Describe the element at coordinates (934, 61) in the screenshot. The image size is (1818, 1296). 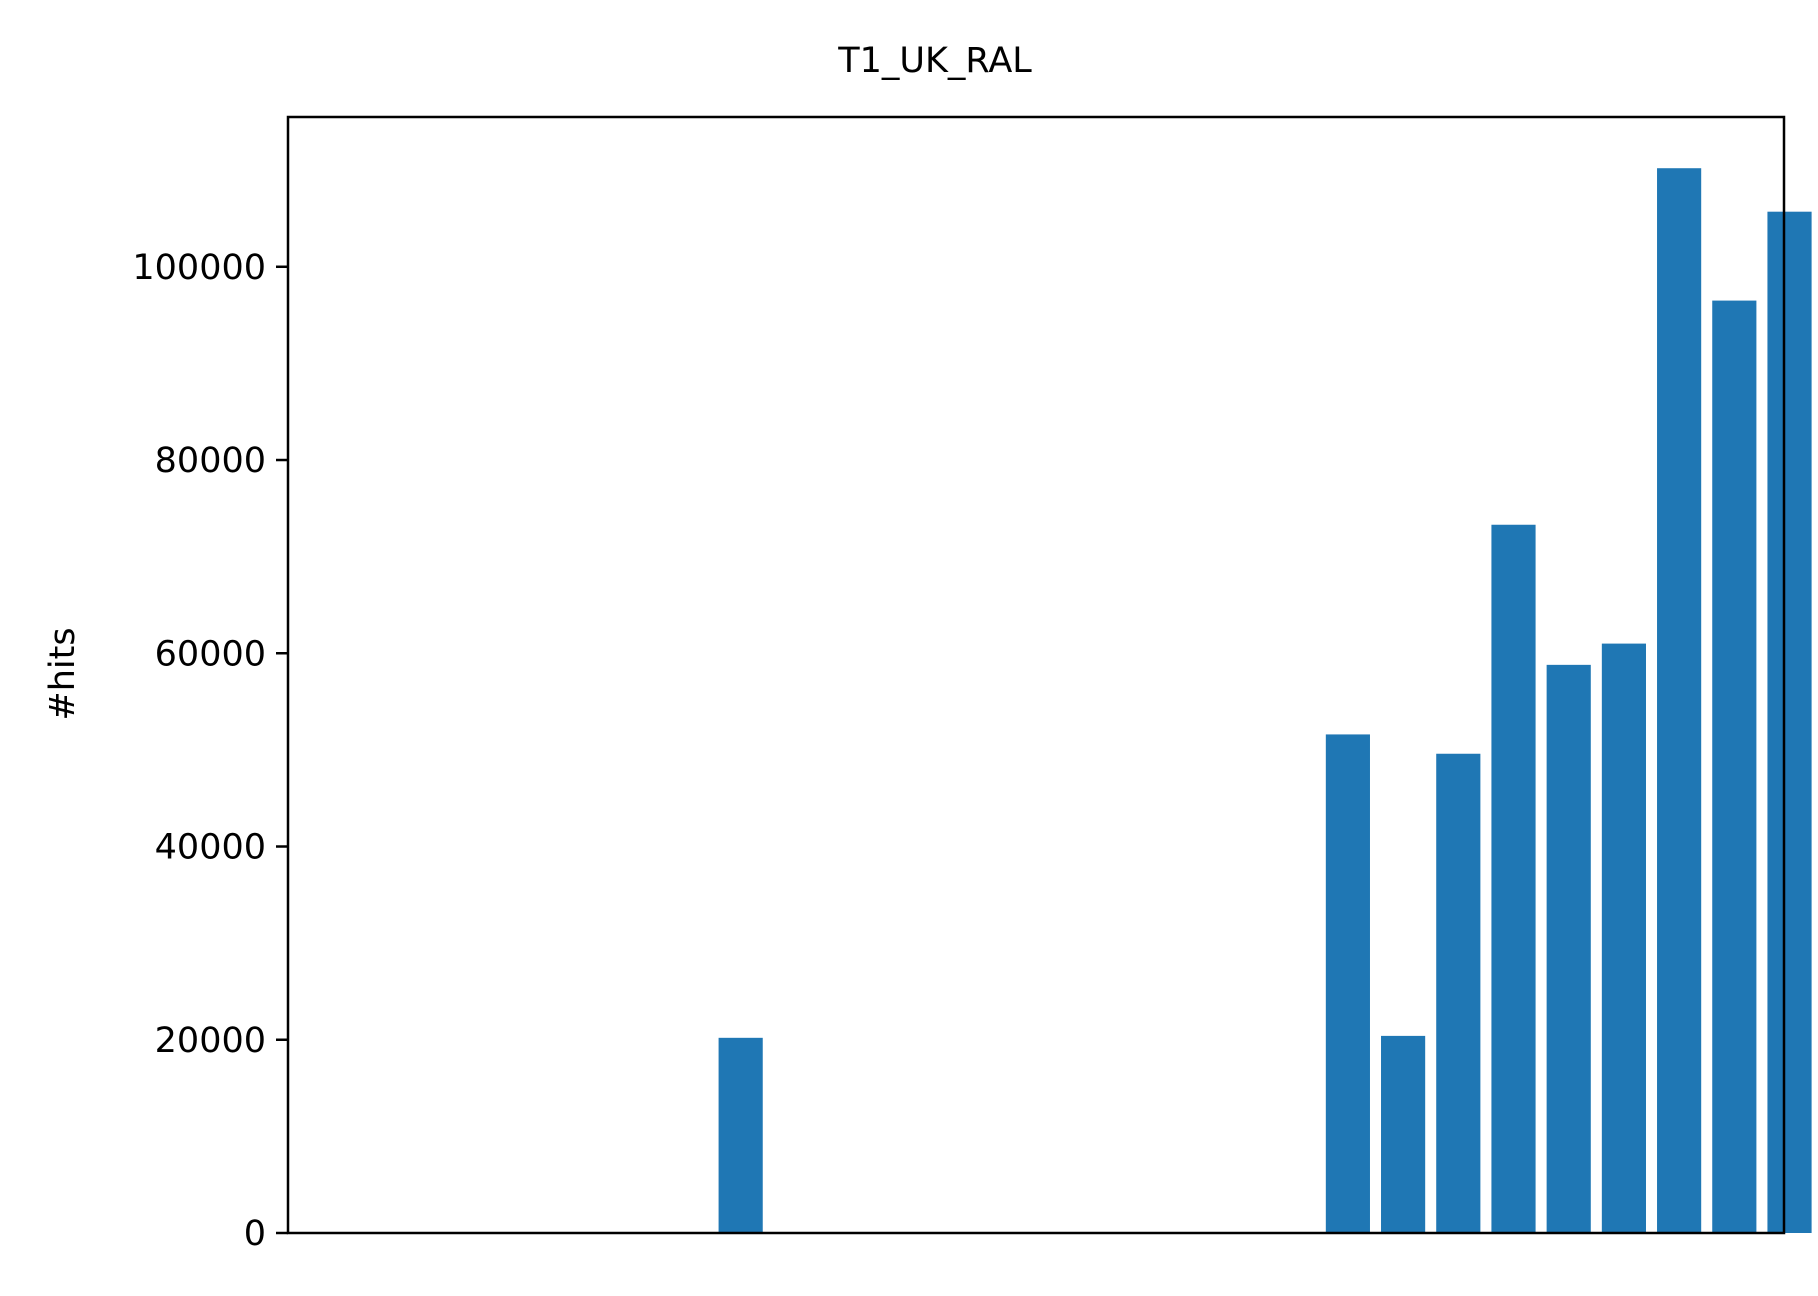
I see `chart-title: T1_UK_RAL` at that location.